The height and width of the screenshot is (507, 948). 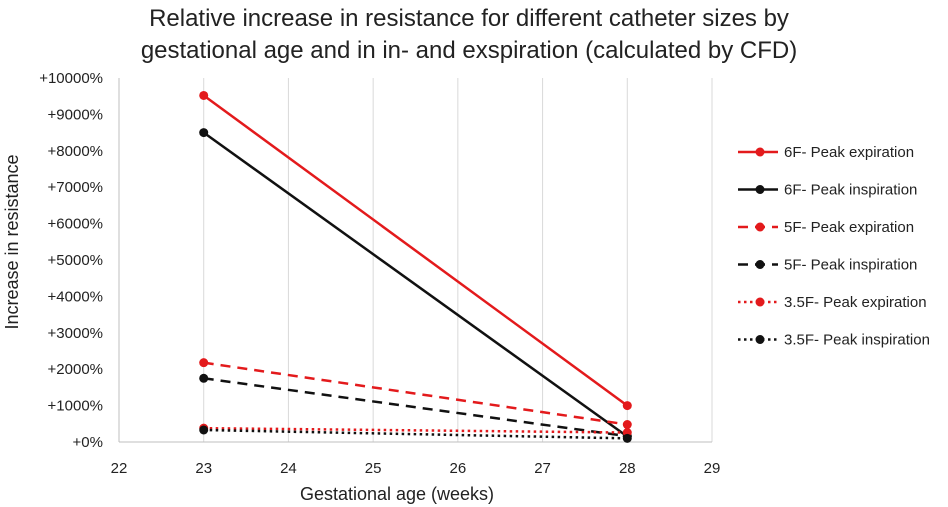 I want to click on x-tick-label: 25, so click(x=373, y=468).